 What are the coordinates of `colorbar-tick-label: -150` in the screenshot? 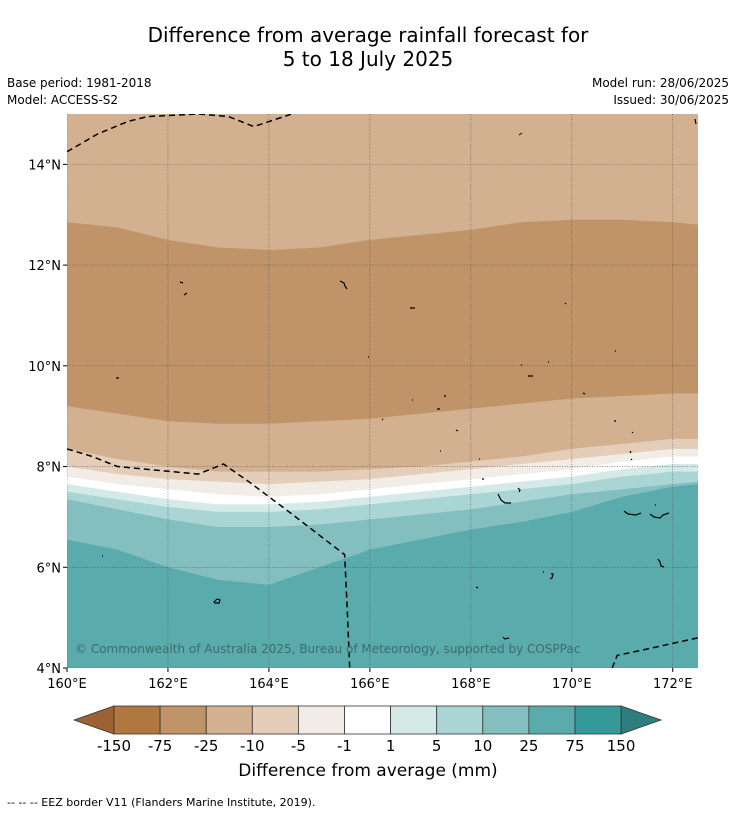 It's located at (114, 746).